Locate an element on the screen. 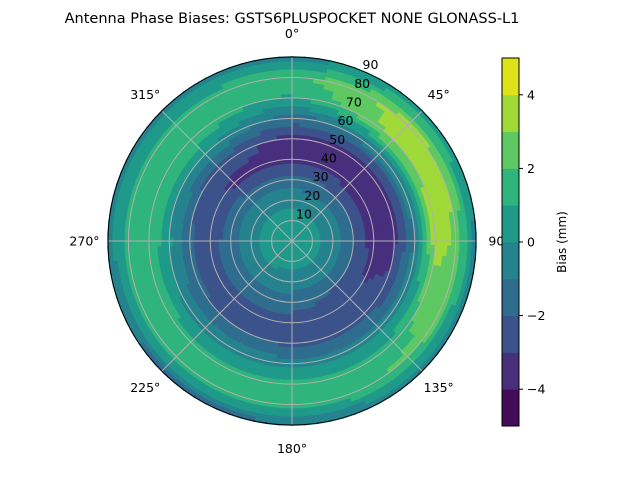  colorbar-tick-label: 0 is located at coordinates (531, 242).